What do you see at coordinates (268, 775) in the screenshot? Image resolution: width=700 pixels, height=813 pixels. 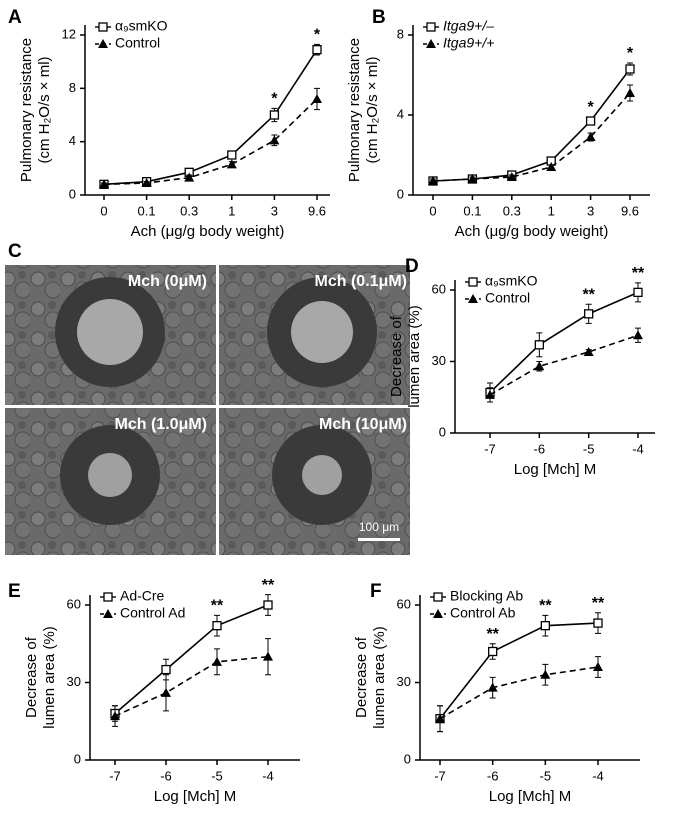 I see `x-tick-label: -4` at bounding box center [268, 775].